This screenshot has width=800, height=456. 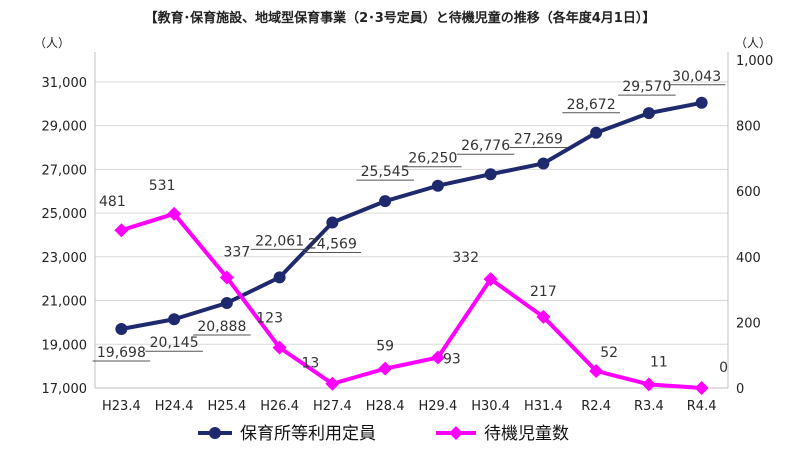 What do you see at coordinates (723, 368) in the screenshot?
I see `waiting-data-label: 0` at bounding box center [723, 368].